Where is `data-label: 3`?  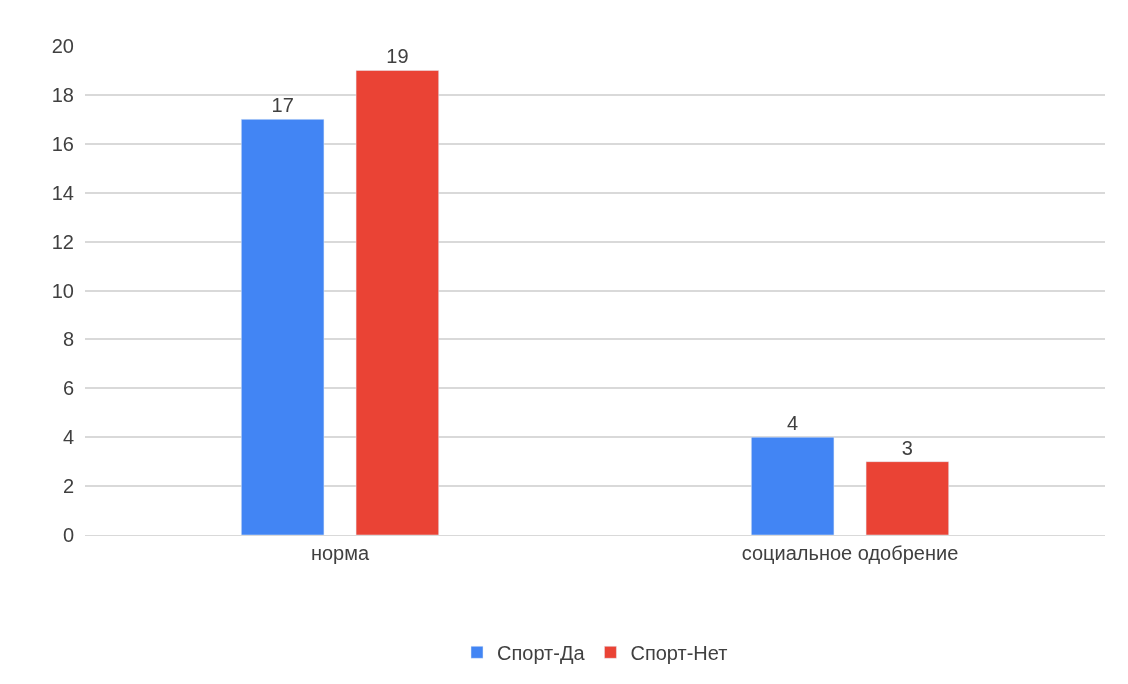
data-label: 3 is located at coordinates (907, 447).